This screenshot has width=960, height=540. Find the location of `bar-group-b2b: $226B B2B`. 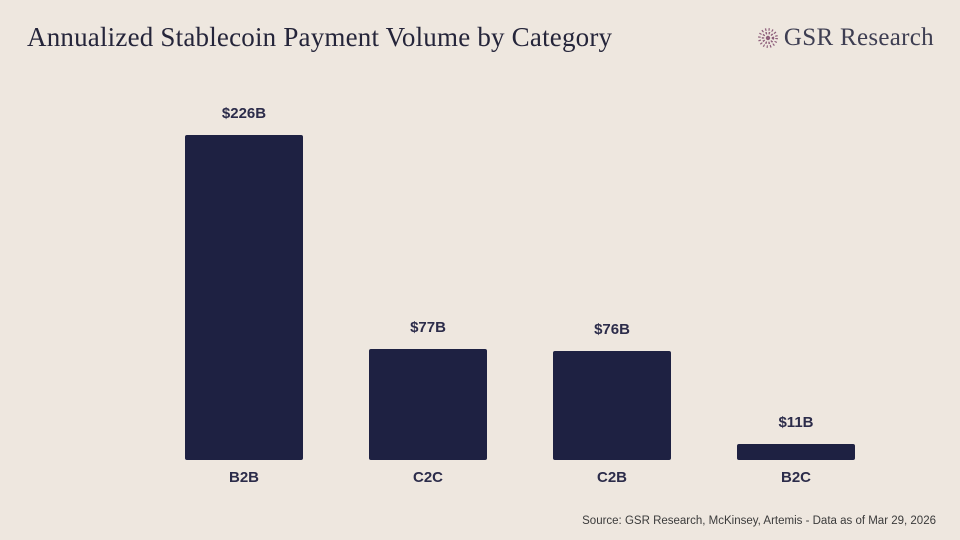

bar-group-b2b: $226B B2B is located at coordinates (244, 288).